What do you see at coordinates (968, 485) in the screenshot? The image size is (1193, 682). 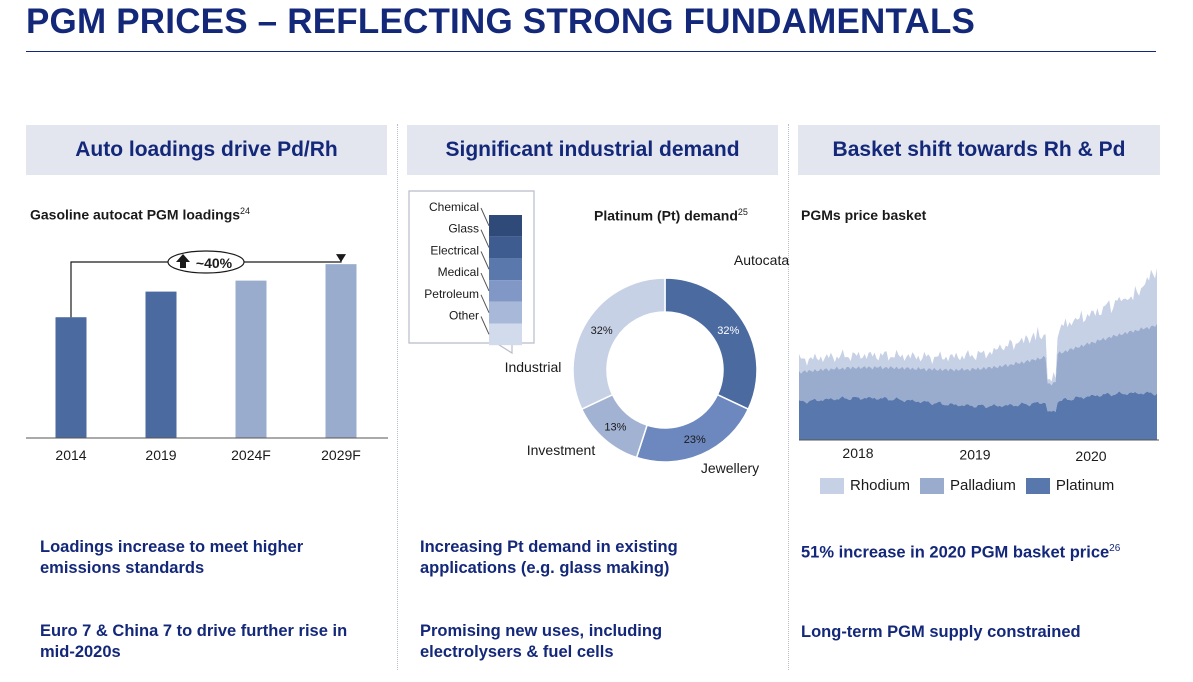 I see `legend-item-palladium: Palladium` at bounding box center [968, 485].